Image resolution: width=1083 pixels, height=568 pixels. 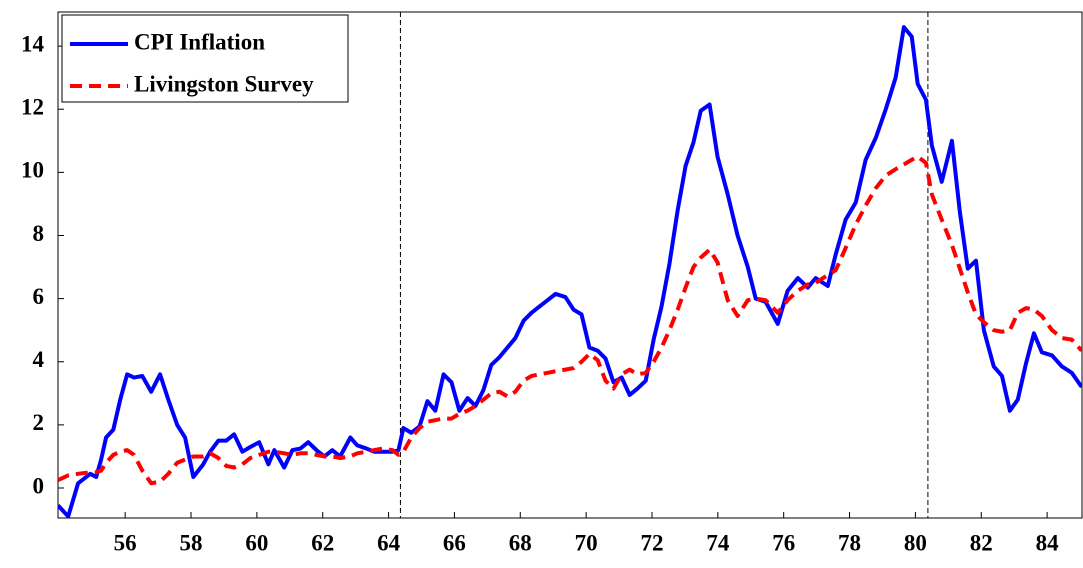 I want to click on x-tick-label: 58, so click(x=191, y=542).